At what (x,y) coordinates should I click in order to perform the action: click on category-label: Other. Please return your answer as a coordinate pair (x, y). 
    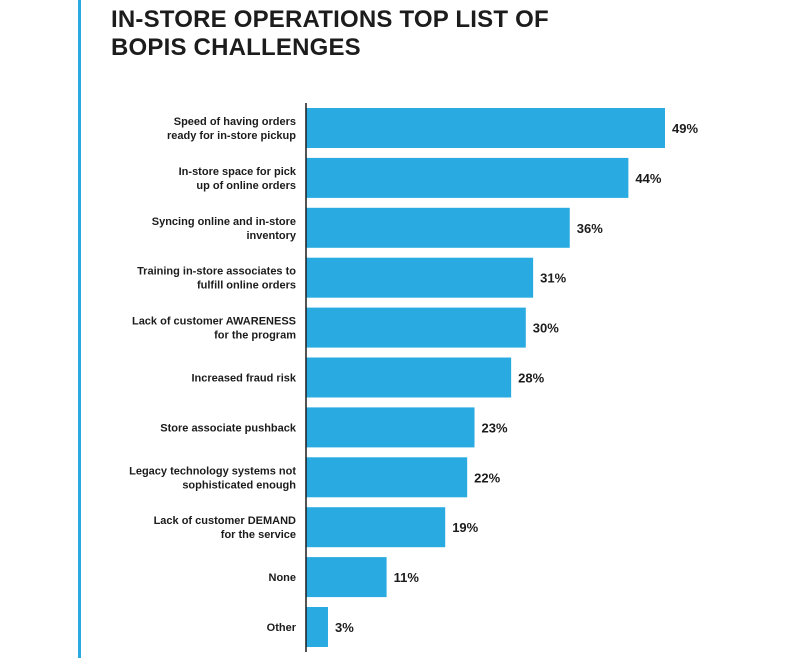
    Looking at the image, I should click on (282, 628).